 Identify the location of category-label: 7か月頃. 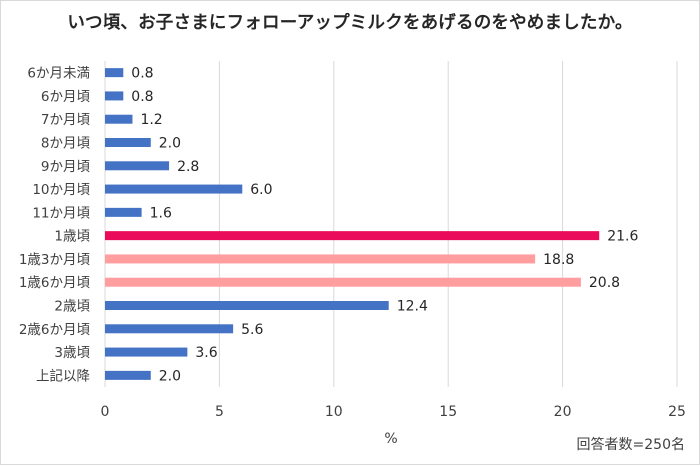
(66, 120).